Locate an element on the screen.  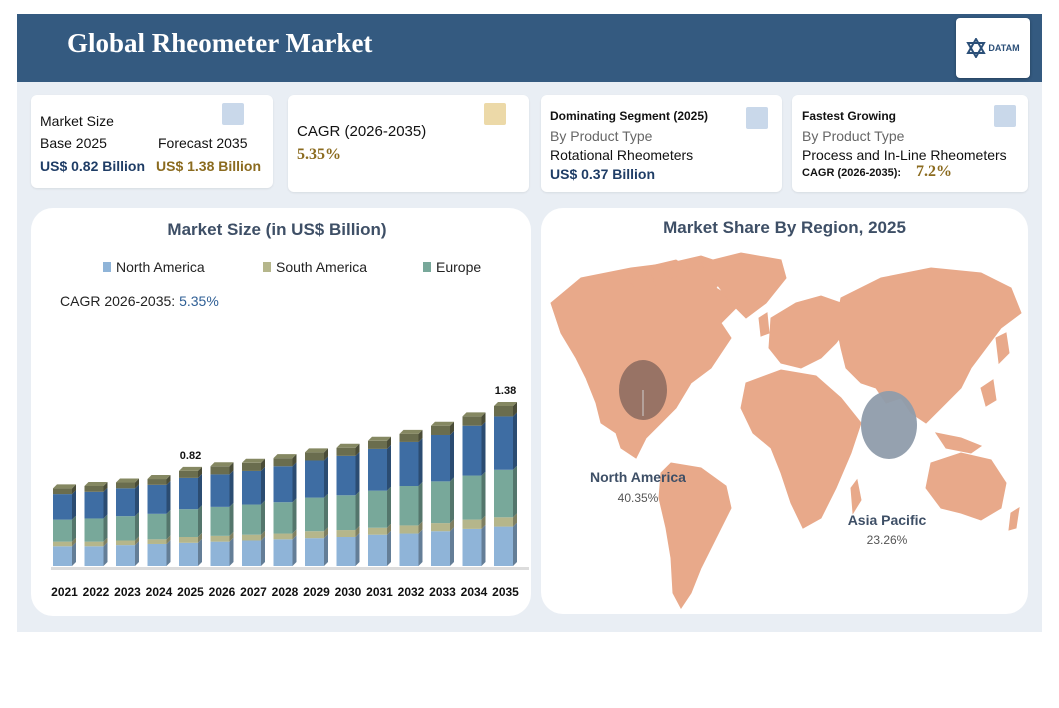
asia-pacific-share-bubble is located at coordinates (889, 425).